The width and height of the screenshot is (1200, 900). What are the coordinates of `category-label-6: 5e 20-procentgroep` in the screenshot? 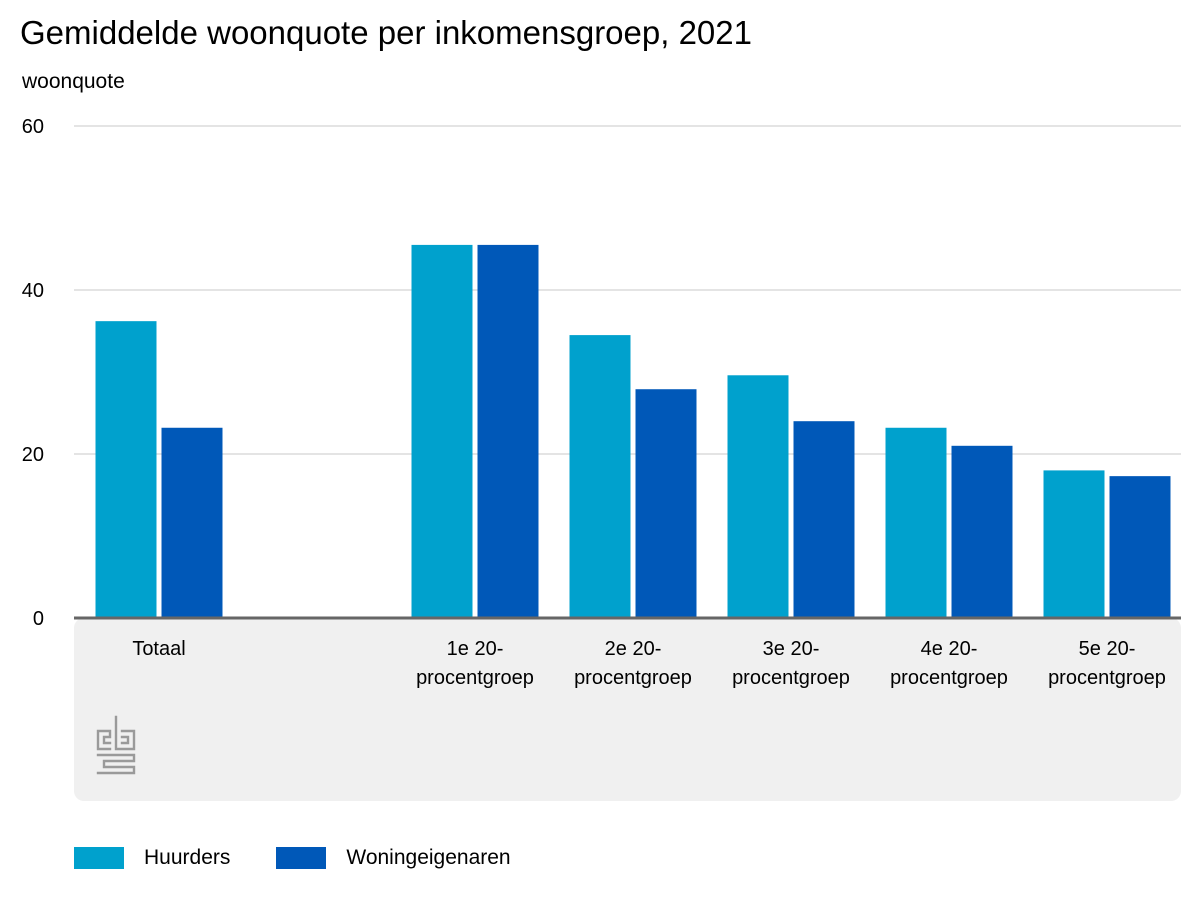 It's located at (1107, 663).